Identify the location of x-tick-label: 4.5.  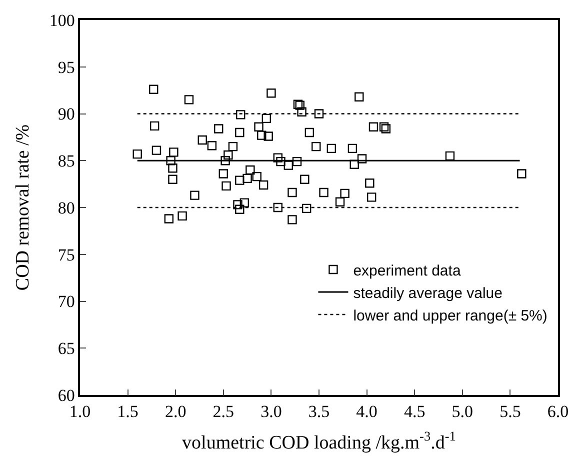
(415, 412).